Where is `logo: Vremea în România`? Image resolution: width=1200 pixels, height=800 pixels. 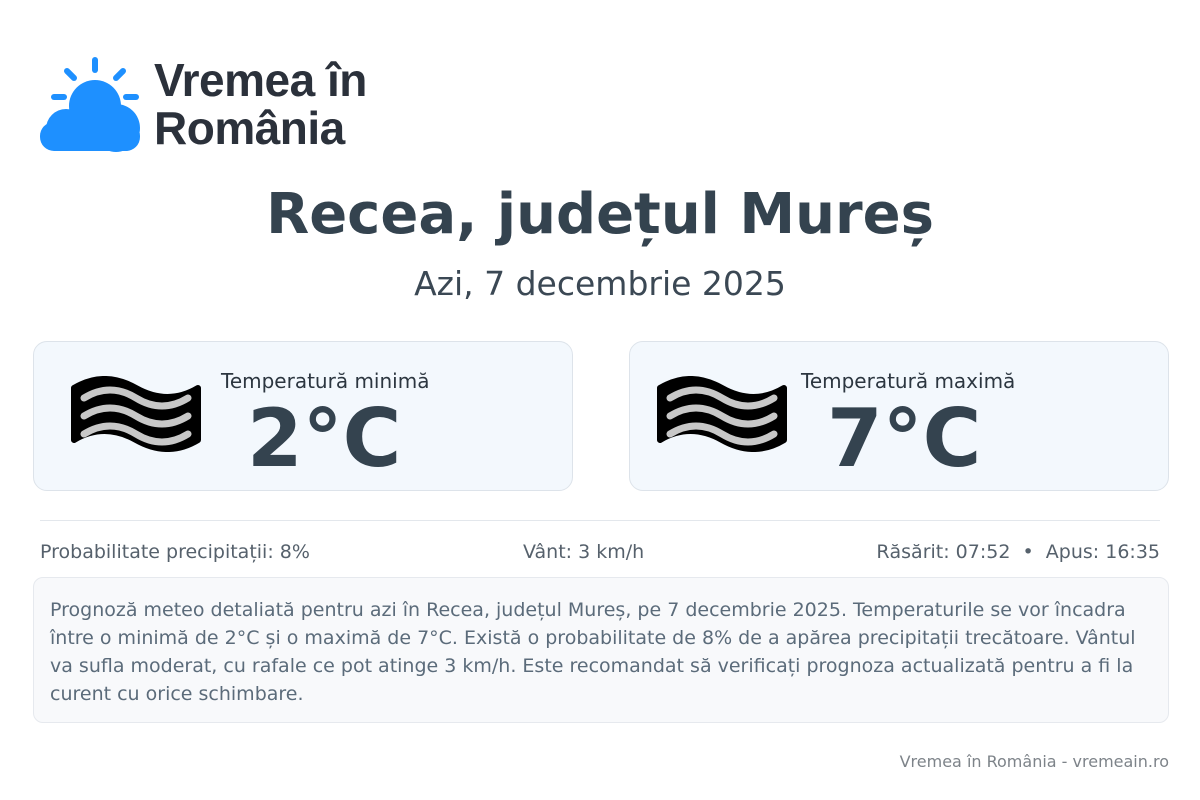 logo: Vremea în România is located at coordinates (225, 104).